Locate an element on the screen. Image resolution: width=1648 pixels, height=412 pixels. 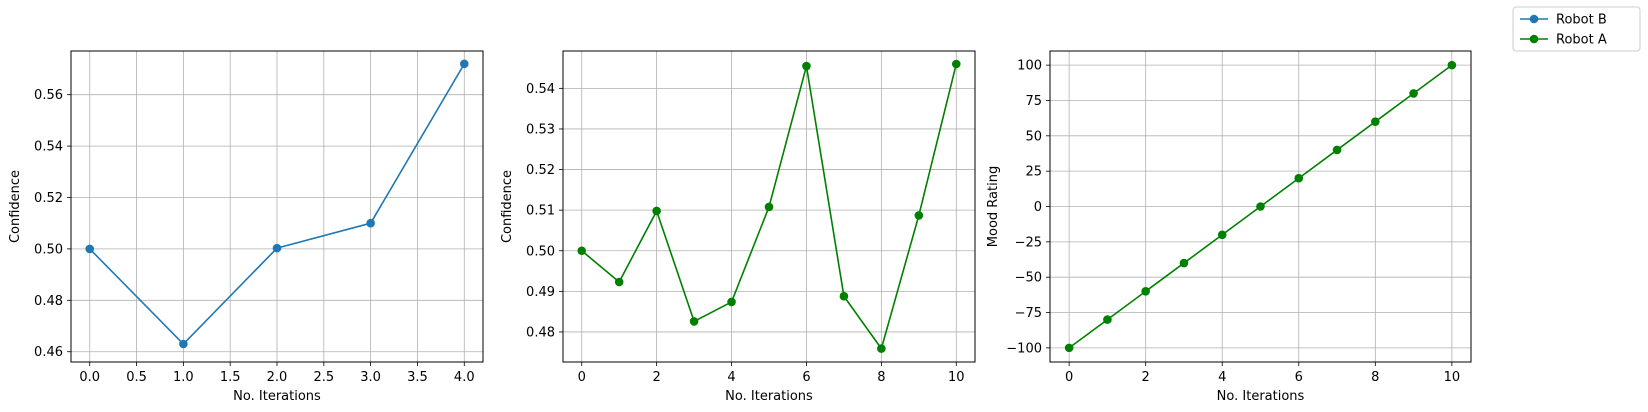
y-tick-label: 75 is located at coordinates (1033, 101).